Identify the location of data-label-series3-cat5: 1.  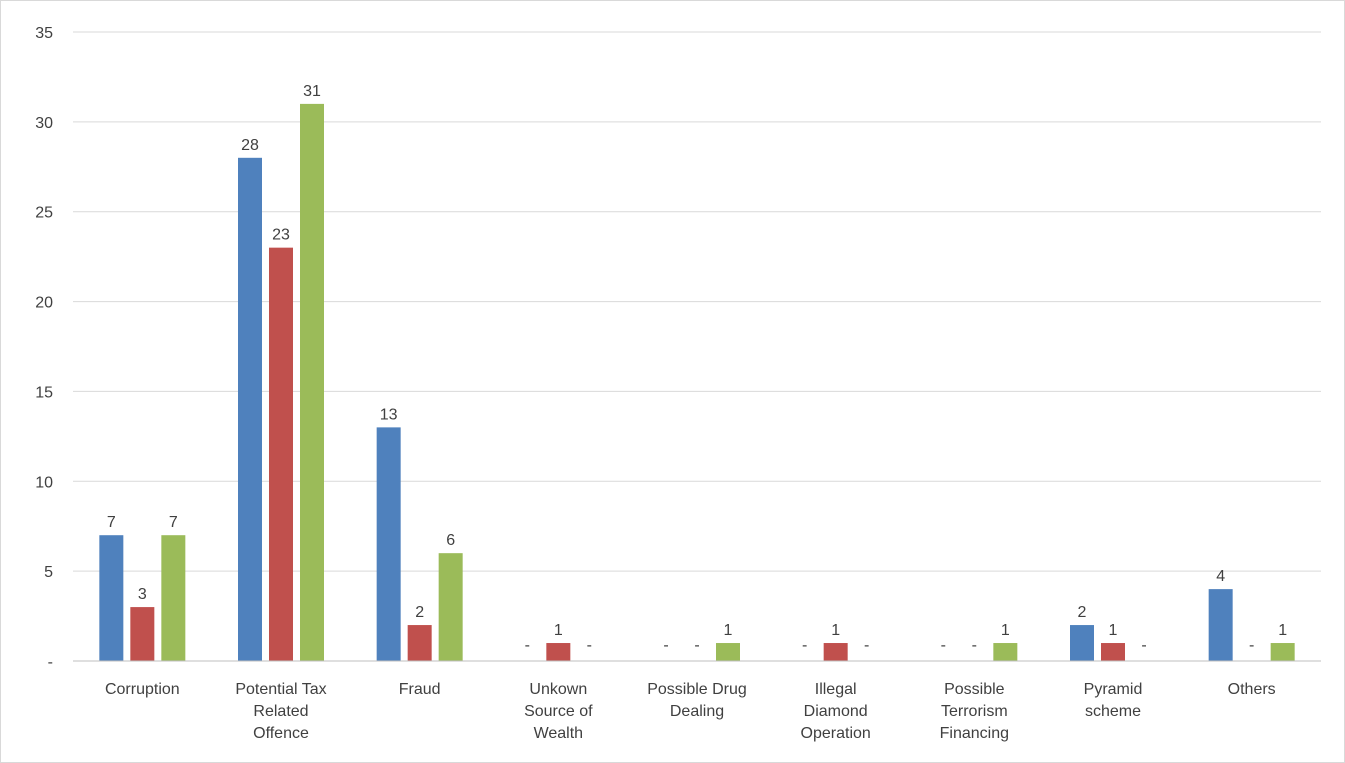
(728, 630).